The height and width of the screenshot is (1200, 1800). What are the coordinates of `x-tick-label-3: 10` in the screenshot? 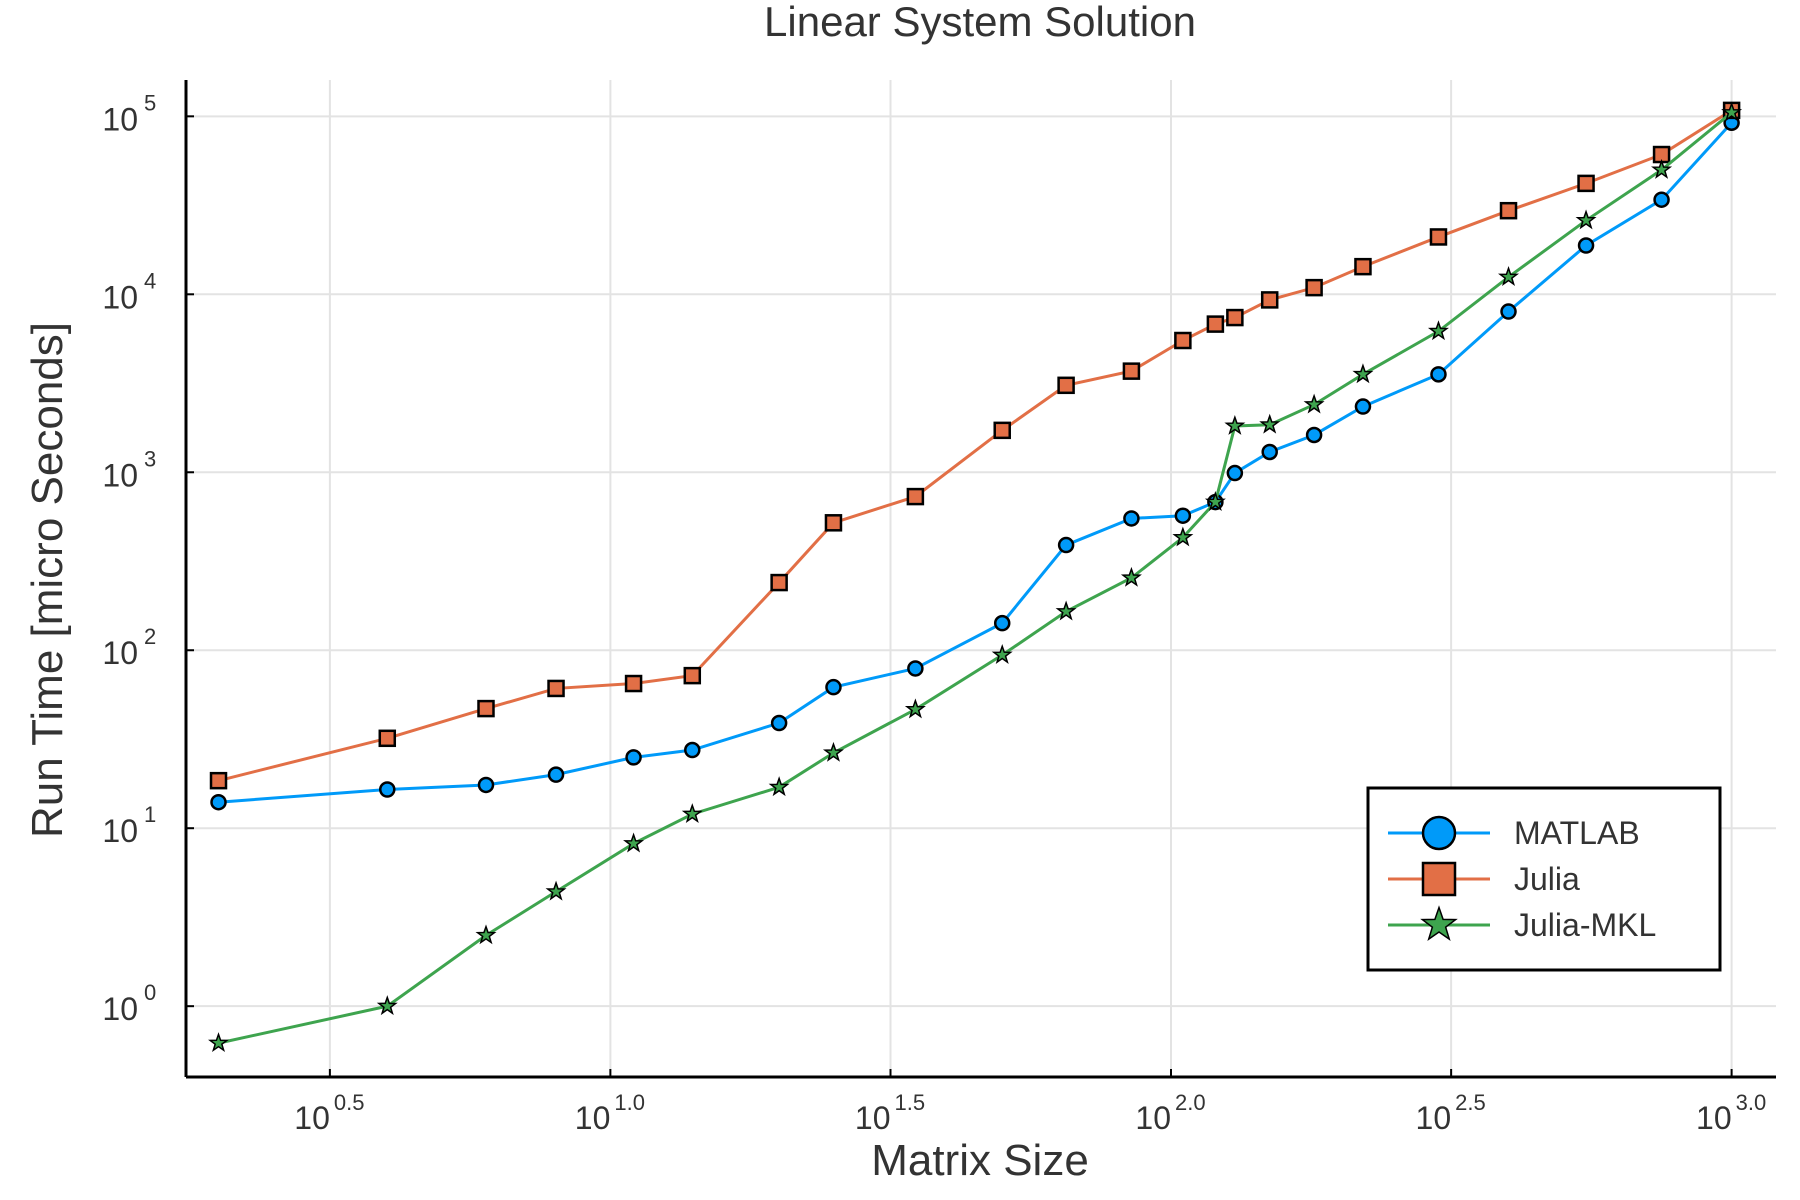 It's located at (1153, 1118).